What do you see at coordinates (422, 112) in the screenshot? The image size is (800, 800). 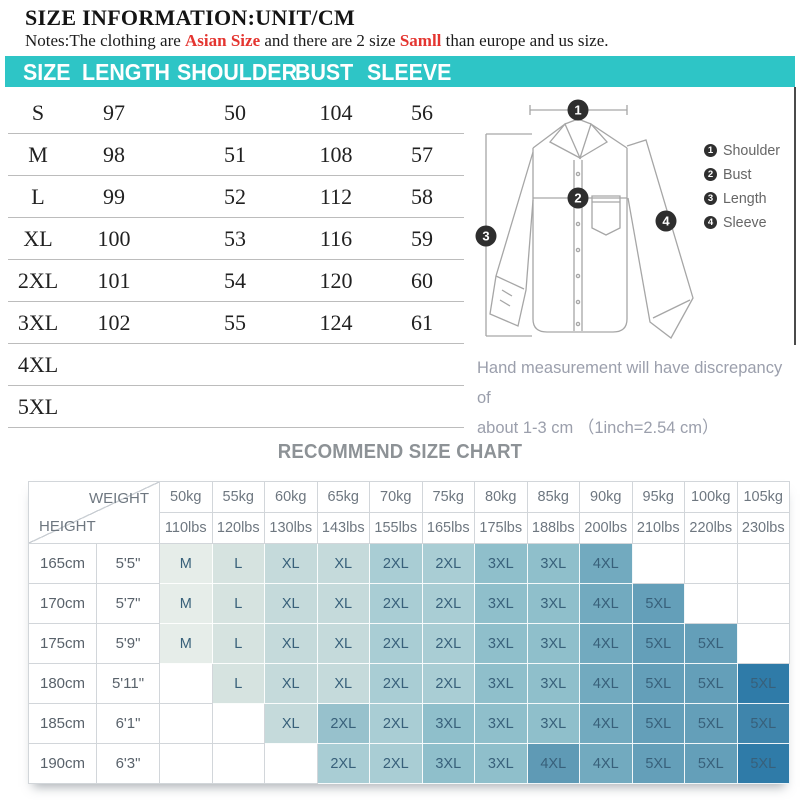 I see `size-cell: 56` at bounding box center [422, 112].